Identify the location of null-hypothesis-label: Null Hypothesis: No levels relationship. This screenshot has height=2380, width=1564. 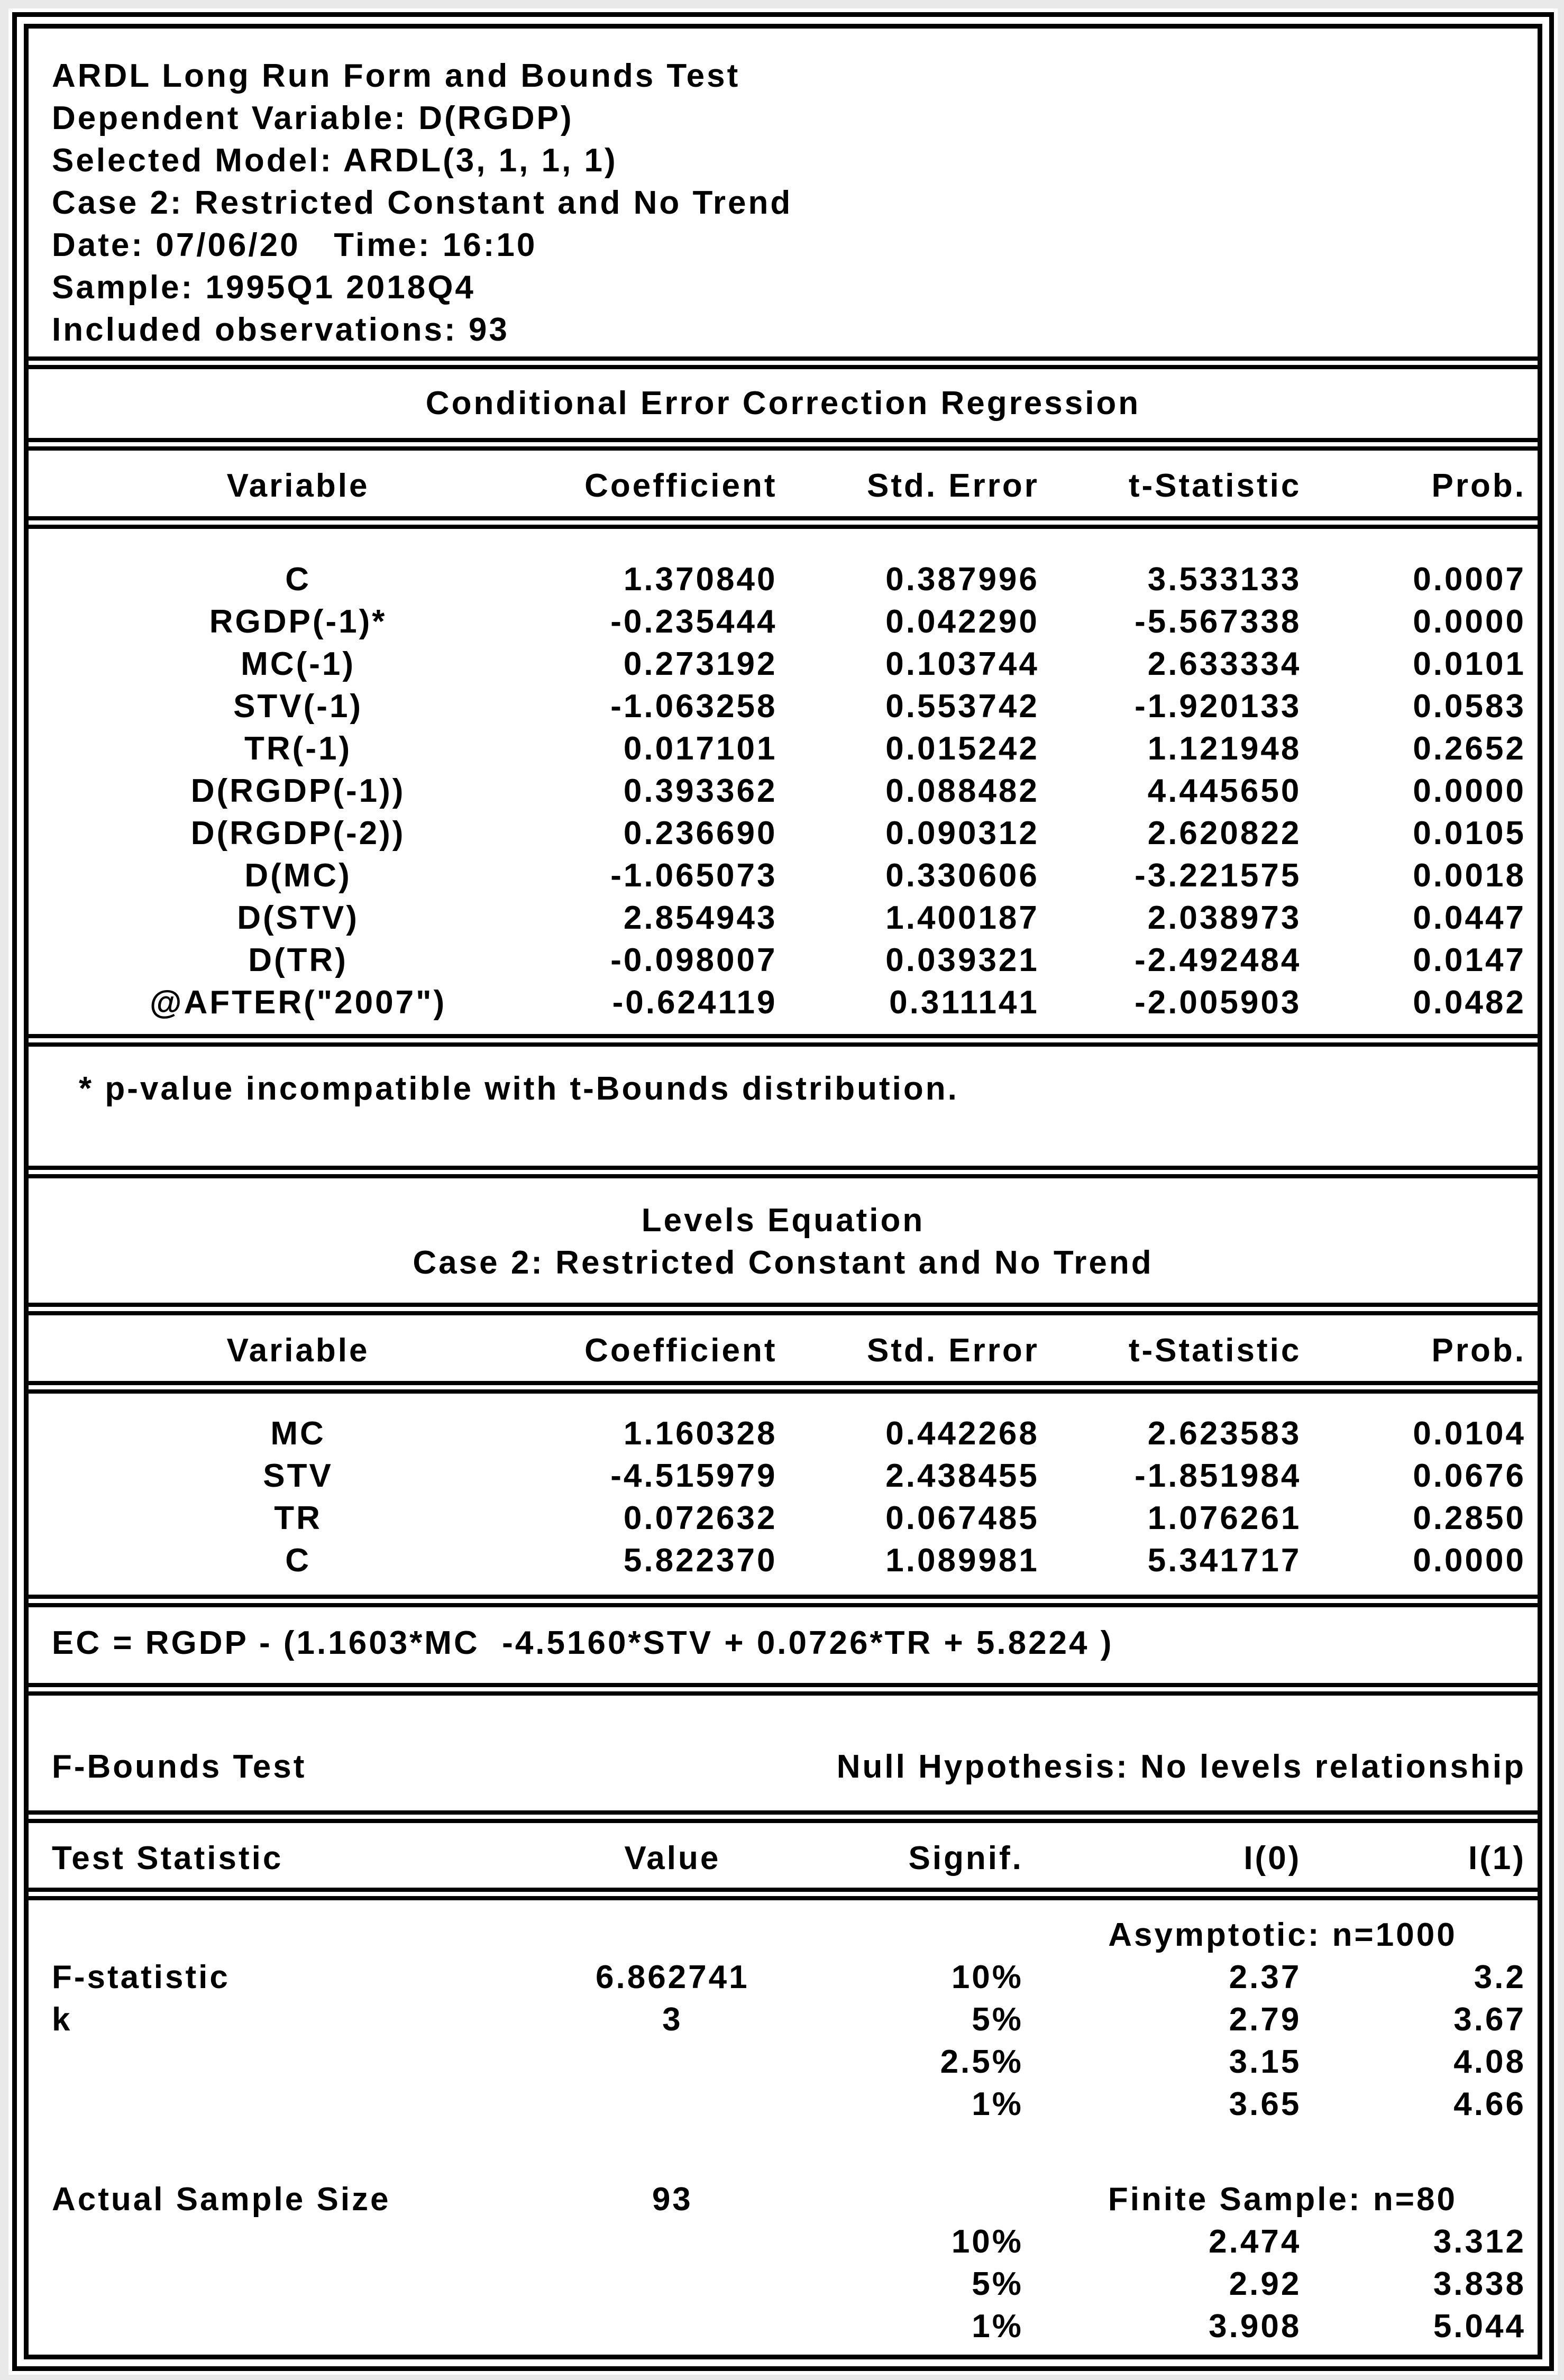
(1181, 1767).